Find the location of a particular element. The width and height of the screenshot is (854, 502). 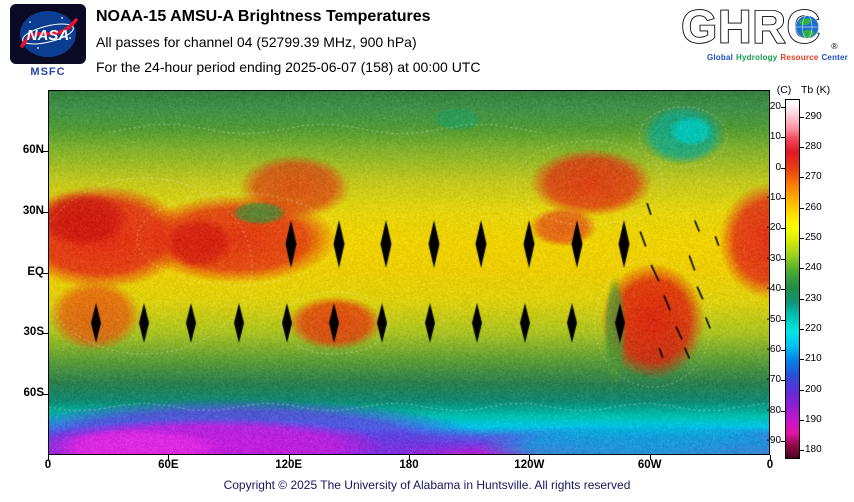

nasa-wordmark: NASA is located at coordinates (48, 35).